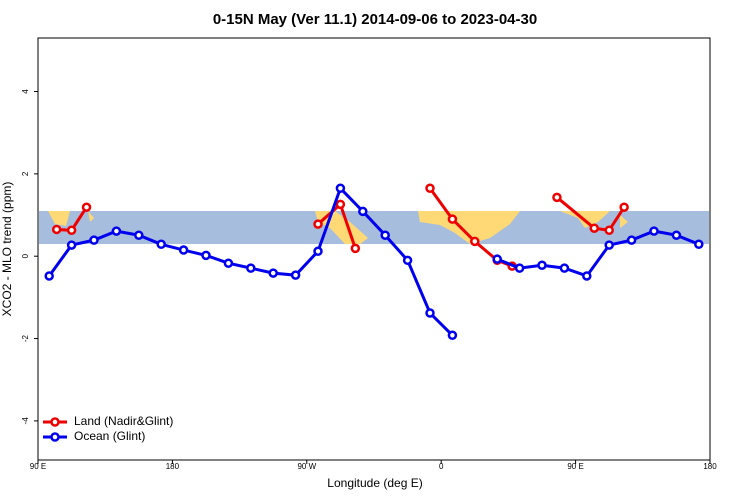  I want to click on y-tick-label: 2, so click(25, 173).